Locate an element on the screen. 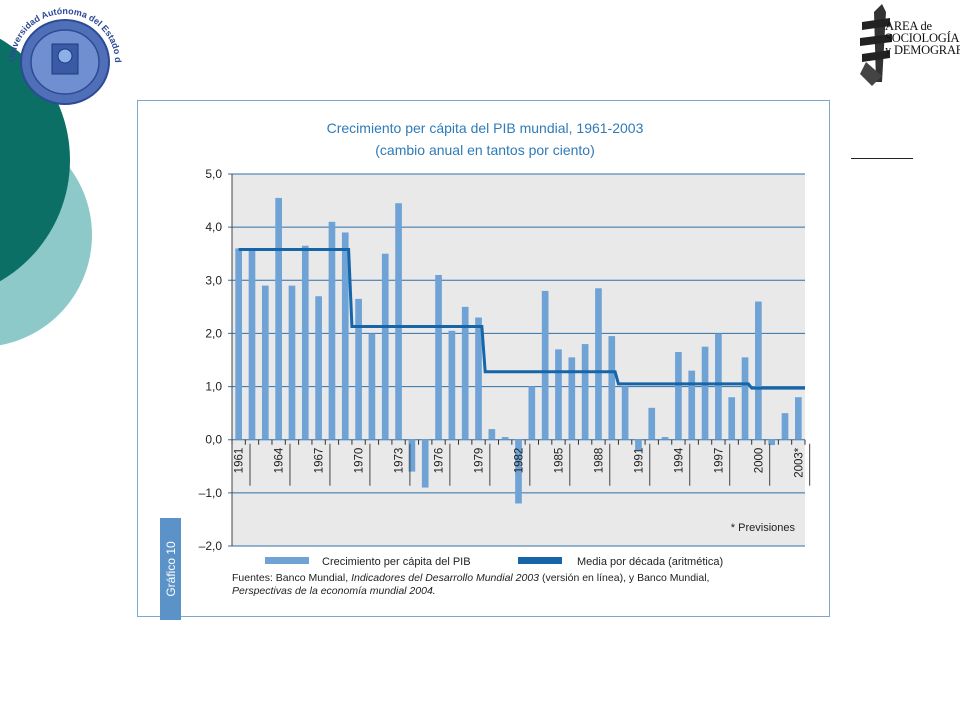  y-tick-label: –2,0 is located at coordinates (211, 546).